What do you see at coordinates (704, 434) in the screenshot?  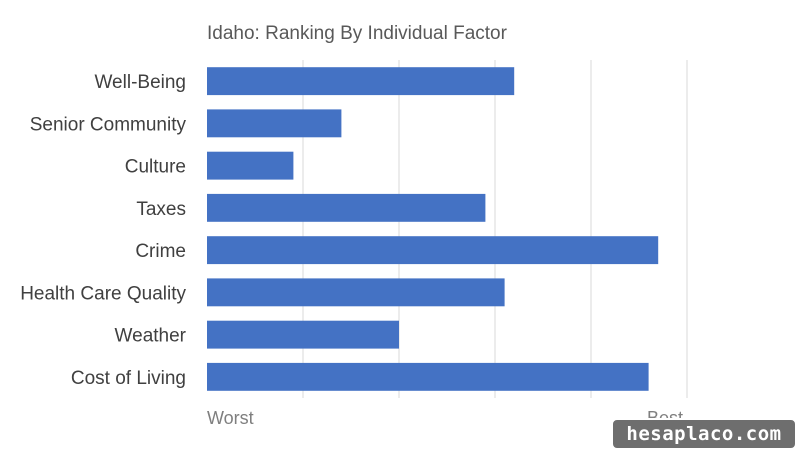 I see `watermark-logo: hesaplaco.com` at bounding box center [704, 434].